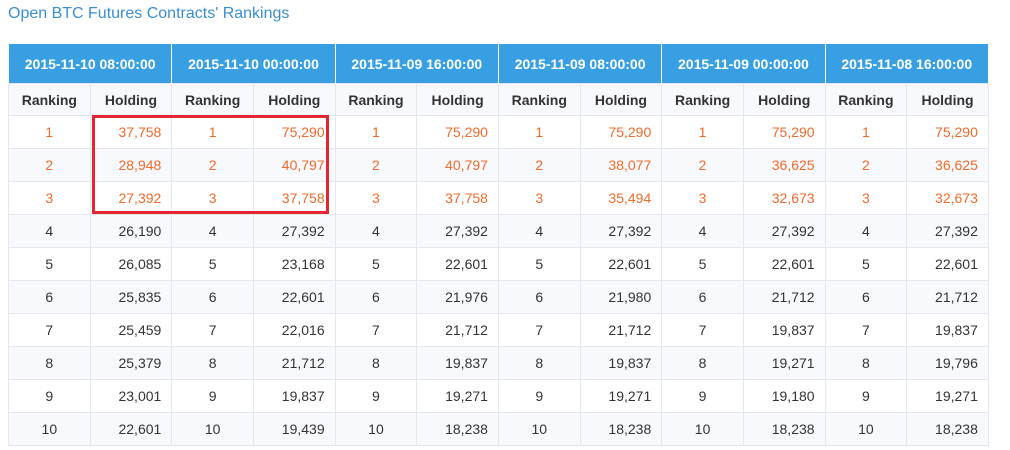  What do you see at coordinates (131, 165) in the screenshot?
I see `holding-cell: 28,948` at bounding box center [131, 165].